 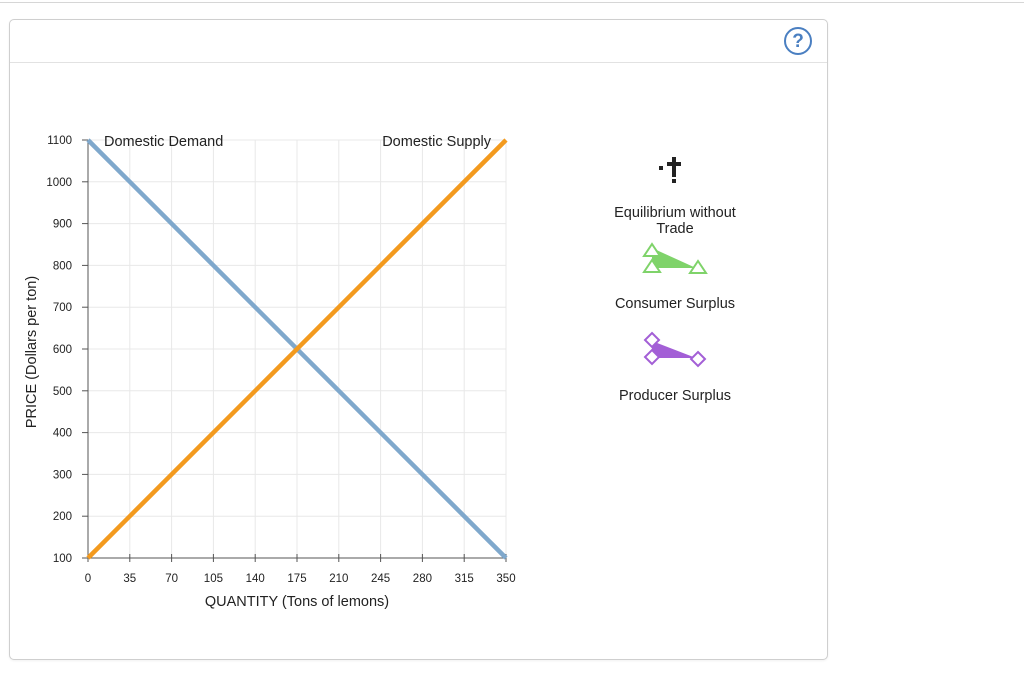 I want to click on producer-surplus-tool, so click(x=676, y=351).